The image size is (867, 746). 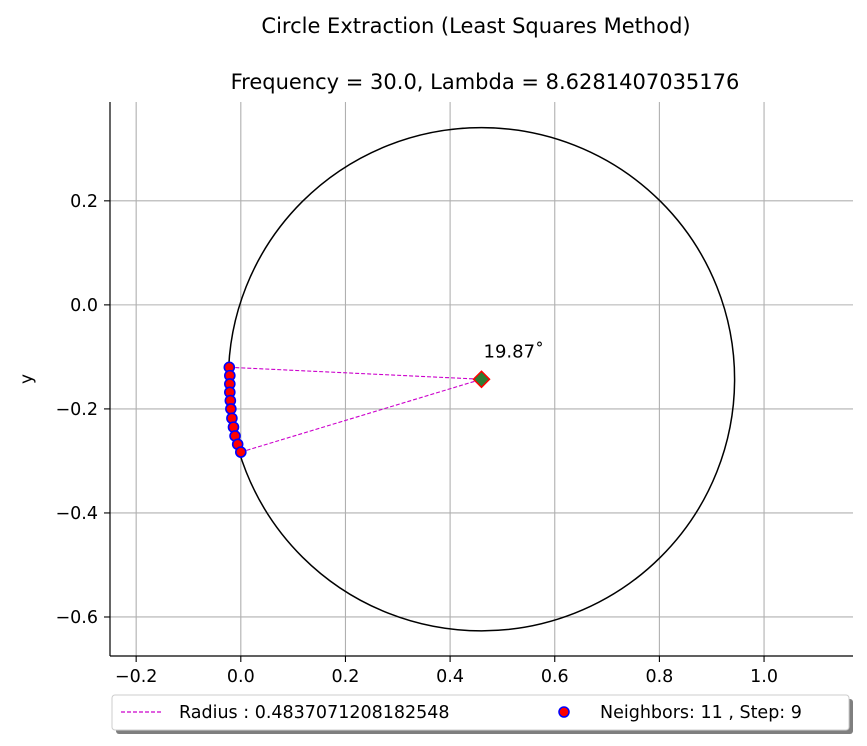 What do you see at coordinates (564, 712) in the screenshot?
I see `legend-neighbors-swatch` at bounding box center [564, 712].